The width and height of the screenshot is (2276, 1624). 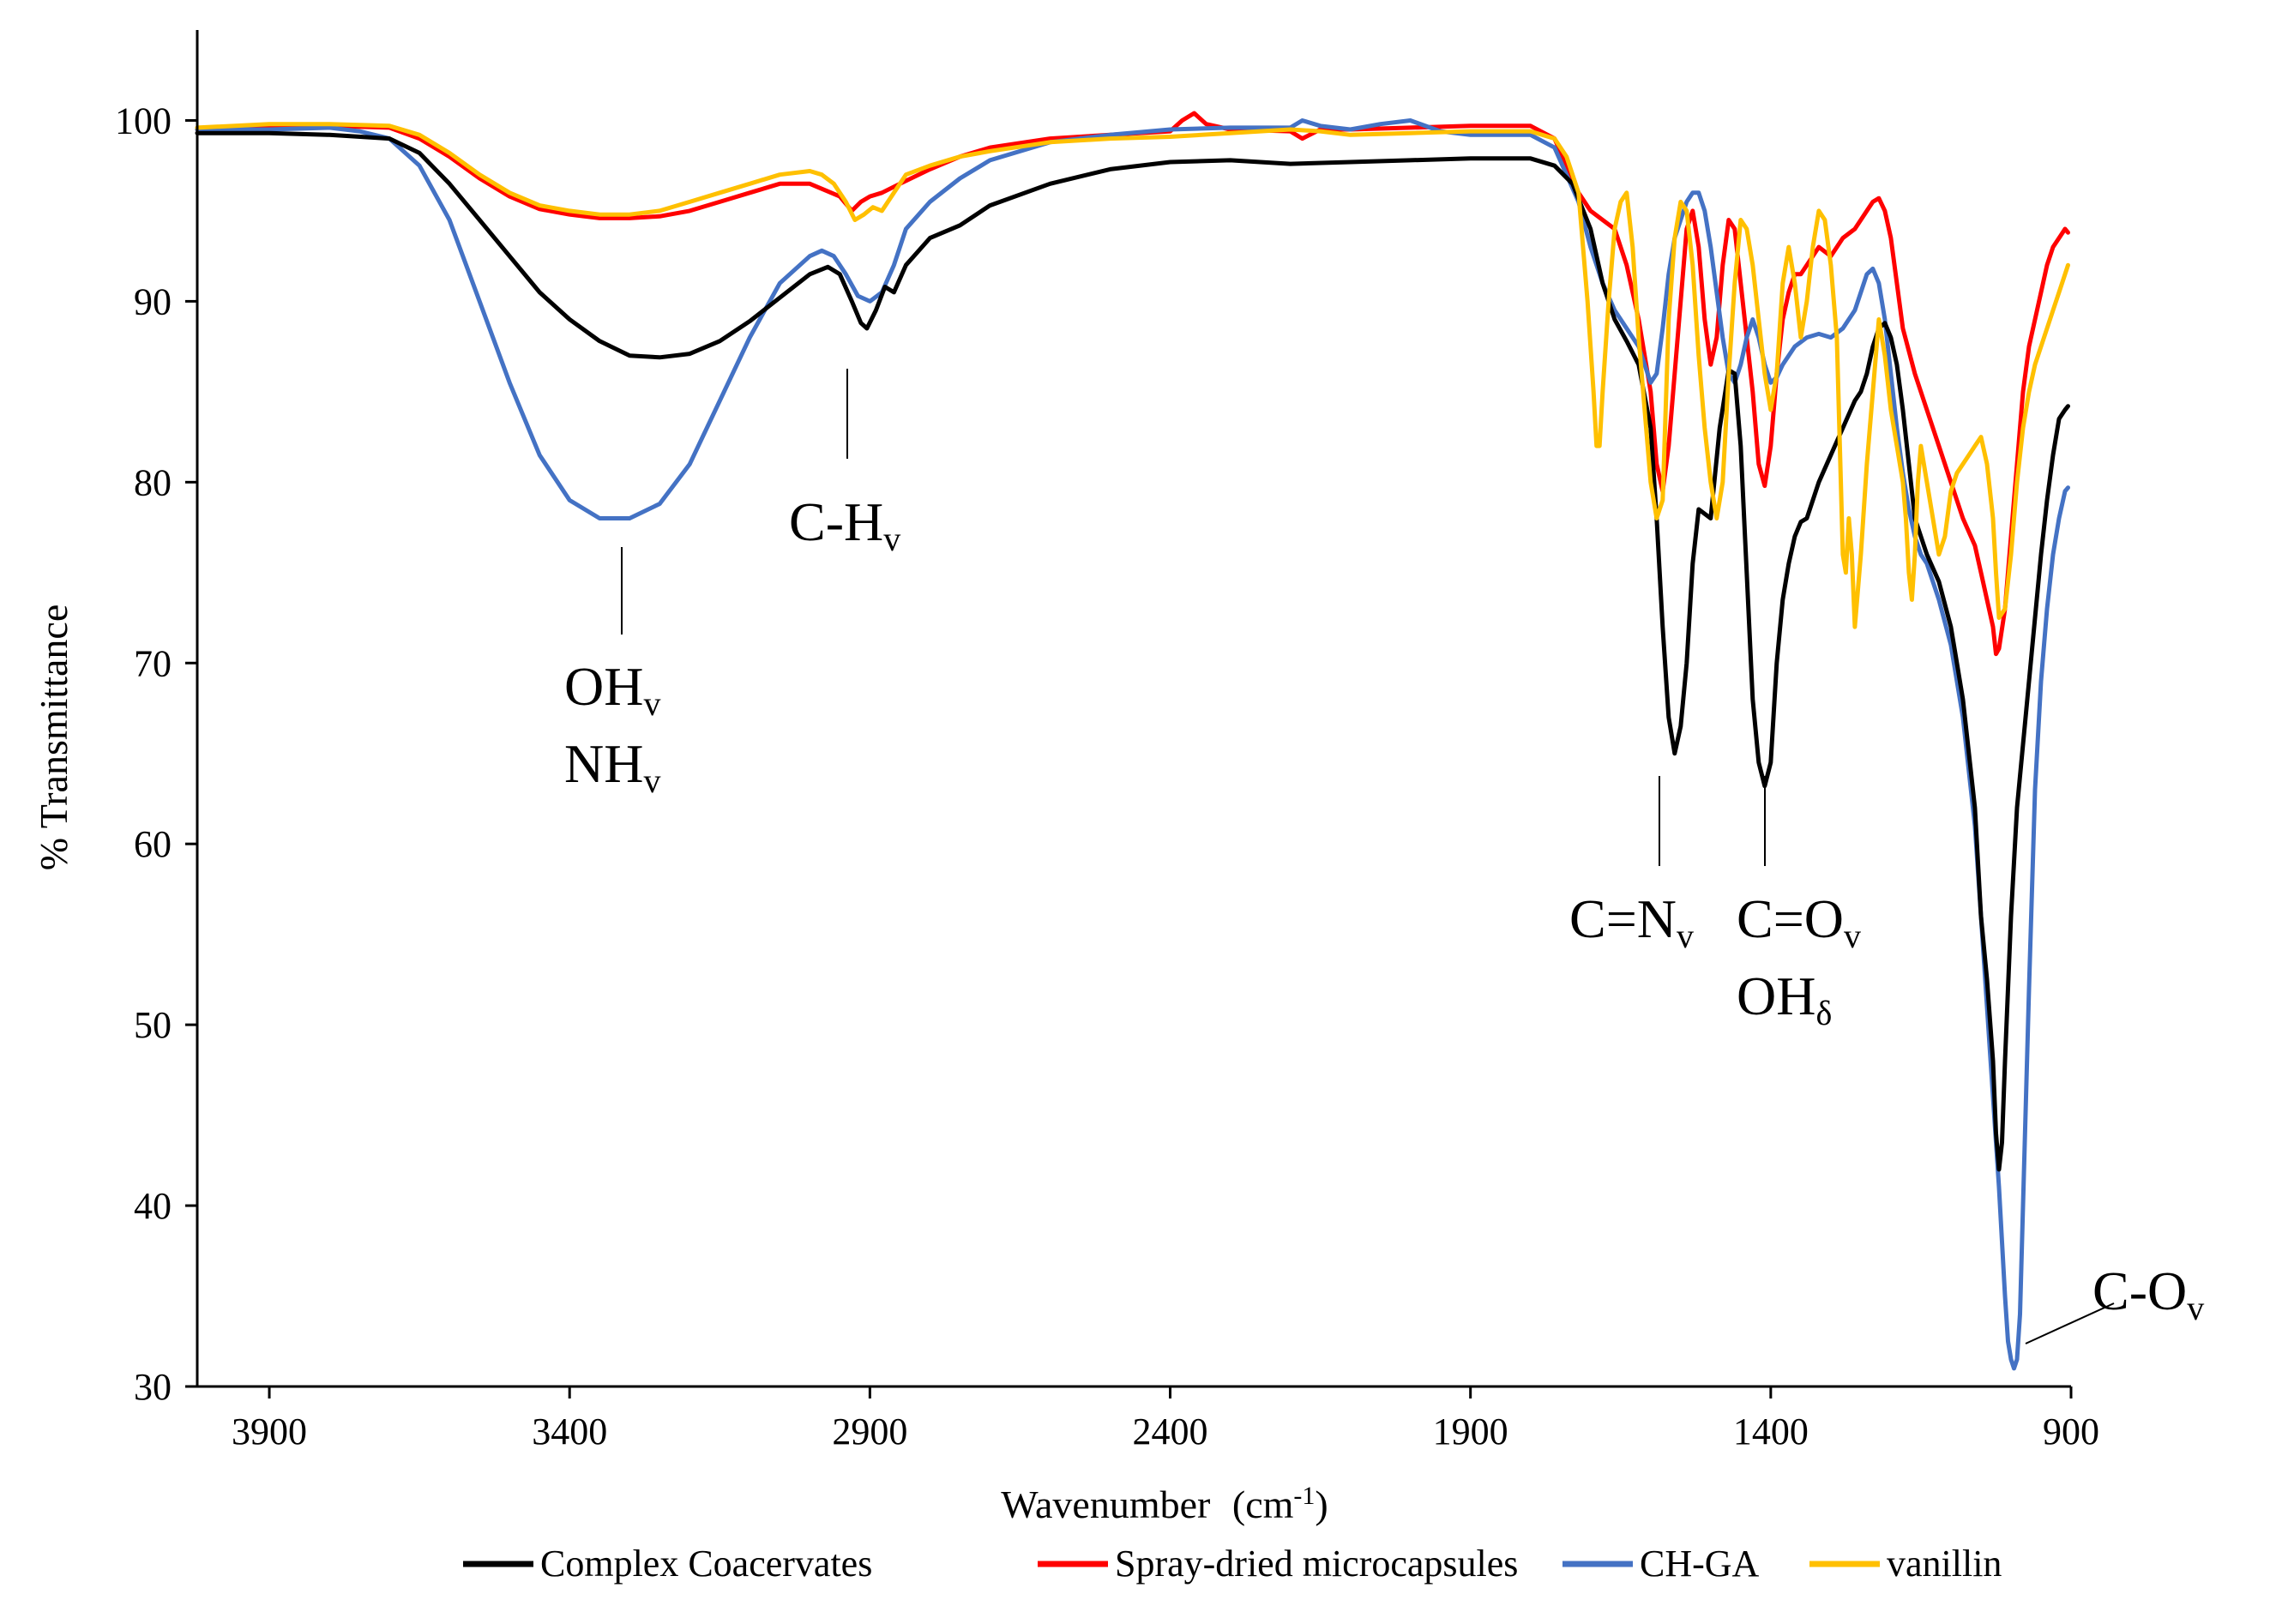 I want to click on annotation-co-sub: v, so click(x=1852, y=936).